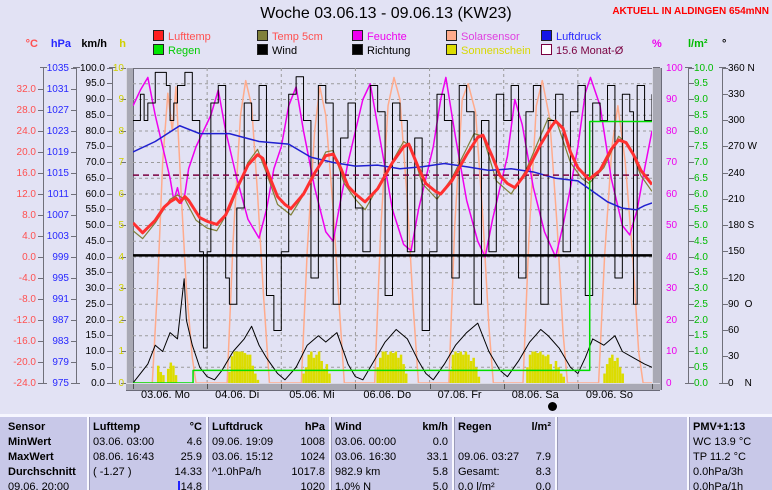 This screenshot has width=772, height=490. Describe the element at coordinates (504, 457) in the screenshot. I see `table-cell: 09.06. 03:27 7.9` at that location.